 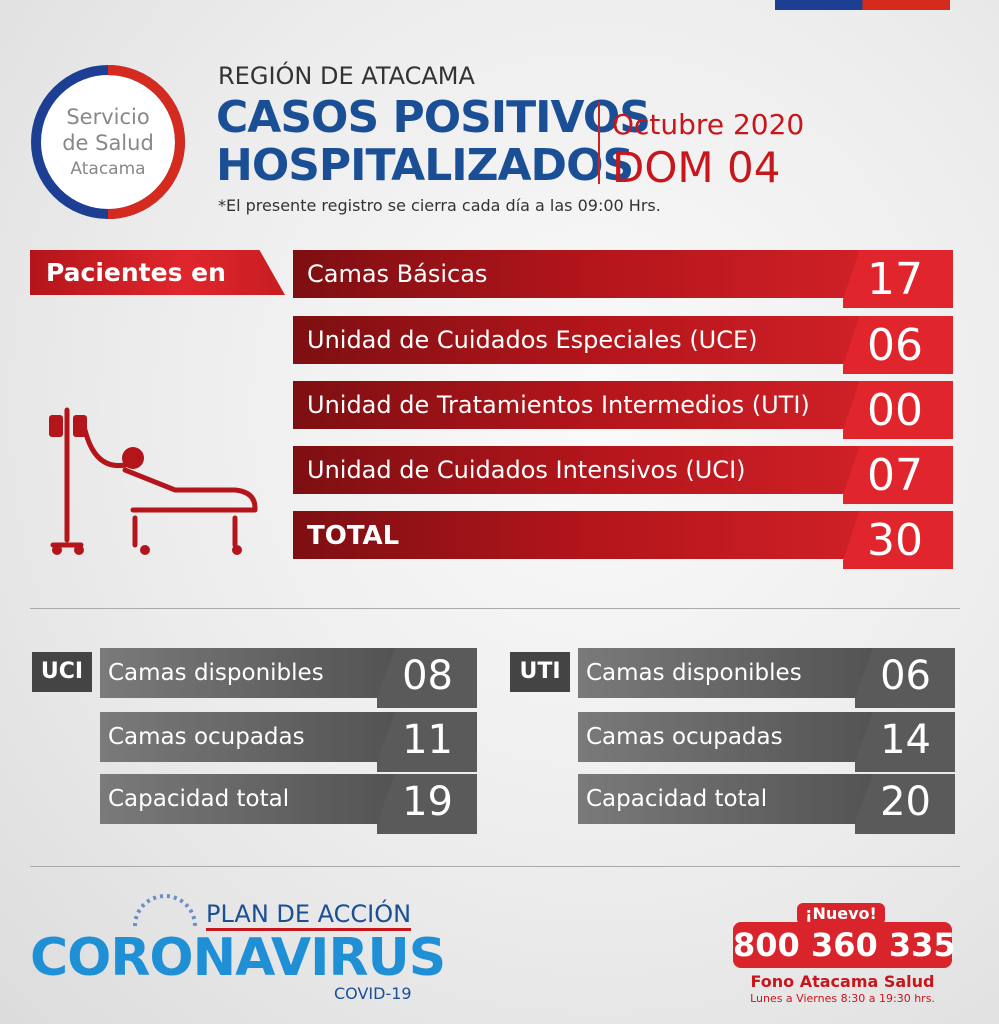 I want to click on phone-label: Fono Atacama Salud, so click(x=842, y=981).